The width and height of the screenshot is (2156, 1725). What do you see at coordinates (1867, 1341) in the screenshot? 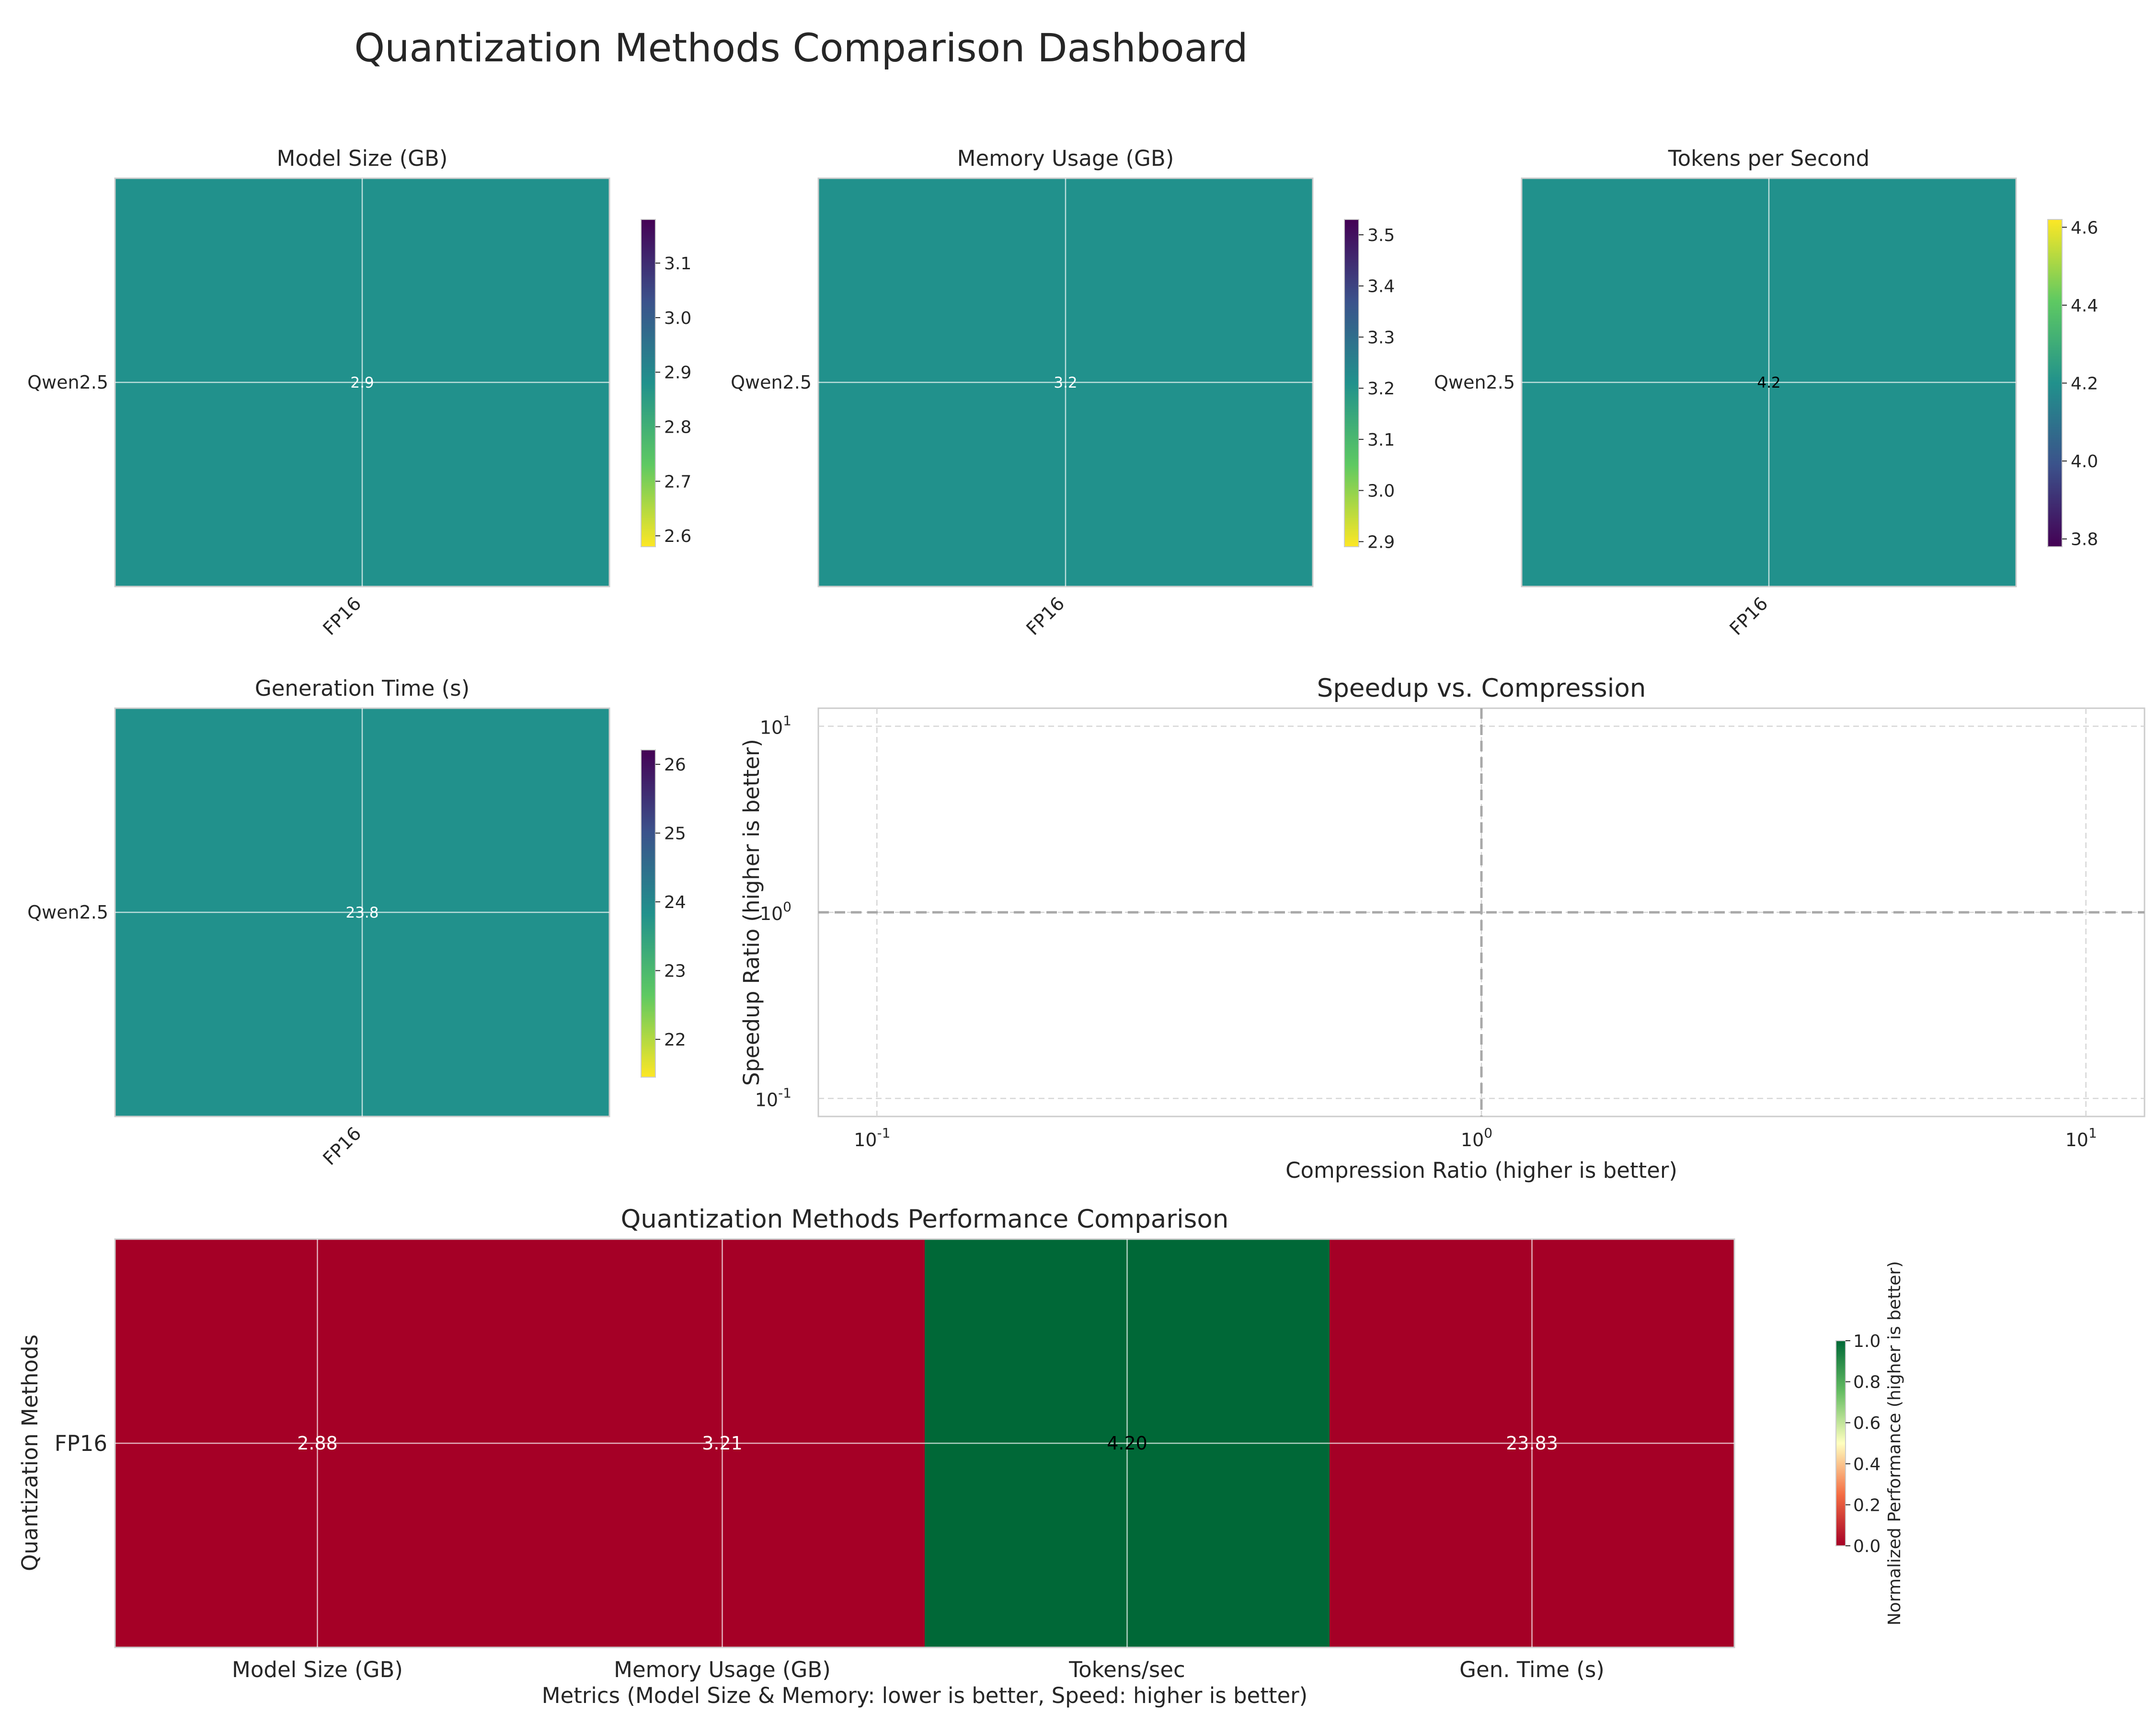
I see `colorbar-tick-label: 1.0` at bounding box center [1867, 1341].